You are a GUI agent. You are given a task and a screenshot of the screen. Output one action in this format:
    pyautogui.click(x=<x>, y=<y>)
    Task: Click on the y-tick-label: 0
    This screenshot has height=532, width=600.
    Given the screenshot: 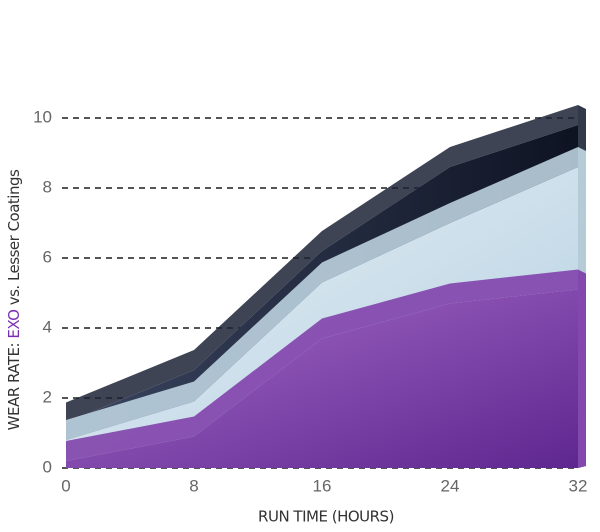 What is the action you would take?
    pyautogui.click(x=47, y=466)
    